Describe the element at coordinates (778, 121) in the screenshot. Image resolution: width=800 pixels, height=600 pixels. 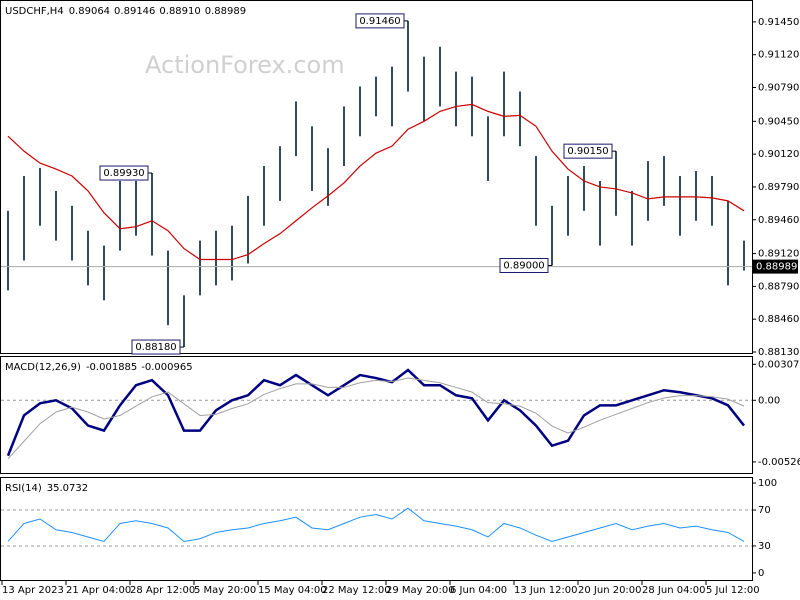
I see `y-tick-label: 0.90450` at that location.